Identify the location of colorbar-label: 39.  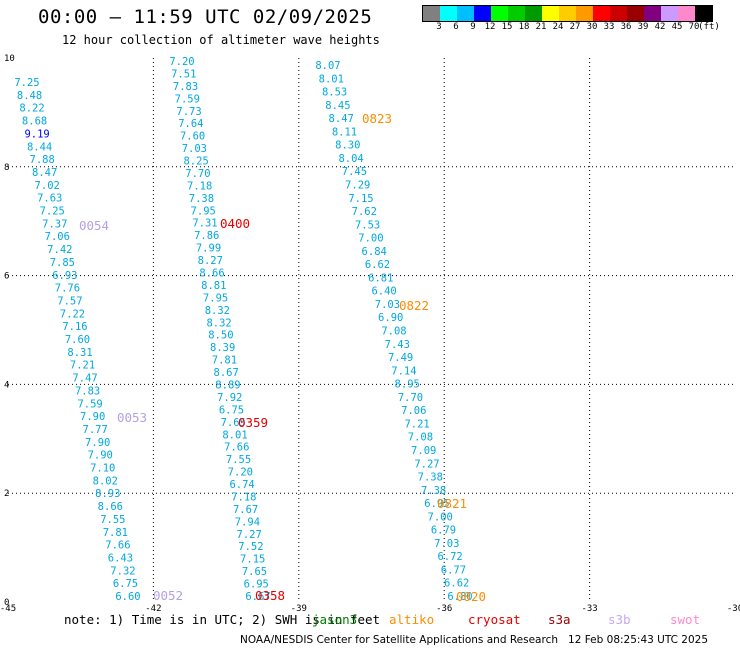
(643, 27).